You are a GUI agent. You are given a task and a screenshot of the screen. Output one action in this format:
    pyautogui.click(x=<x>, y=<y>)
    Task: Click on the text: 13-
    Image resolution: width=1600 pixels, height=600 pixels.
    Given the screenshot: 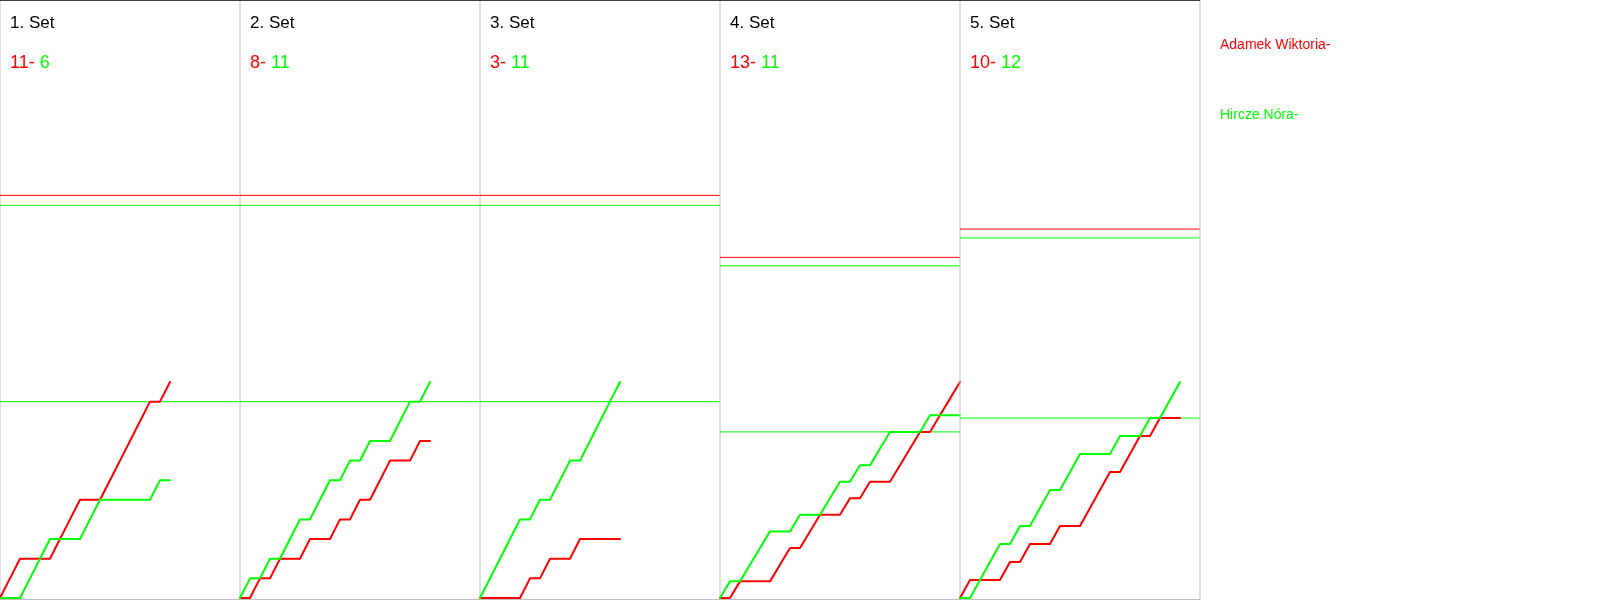 What is the action you would take?
    pyautogui.click(x=743, y=62)
    